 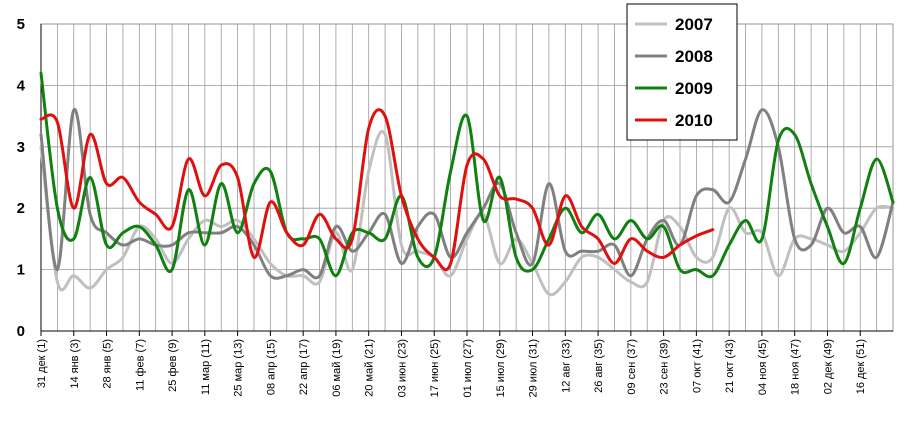 What do you see at coordinates (796, 367) in the screenshot?
I see `x-tick-label: 18 ноя (47)` at bounding box center [796, 367].